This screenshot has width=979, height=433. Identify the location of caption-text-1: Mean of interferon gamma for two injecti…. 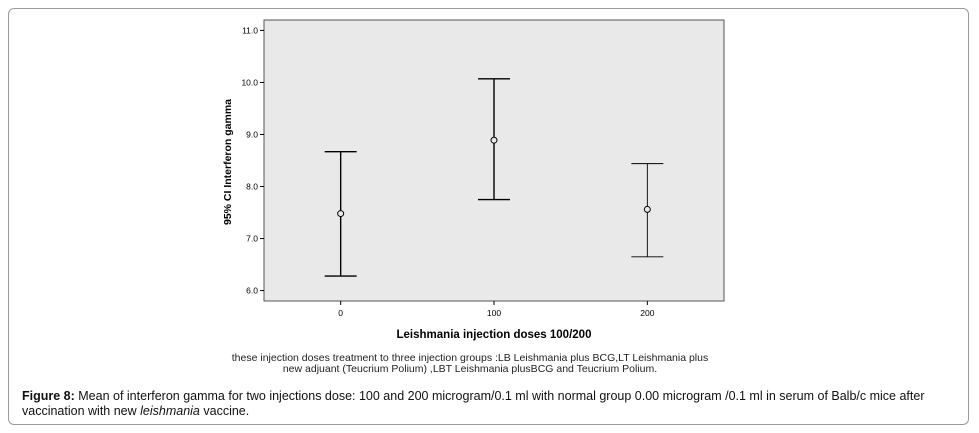
(473, 403).